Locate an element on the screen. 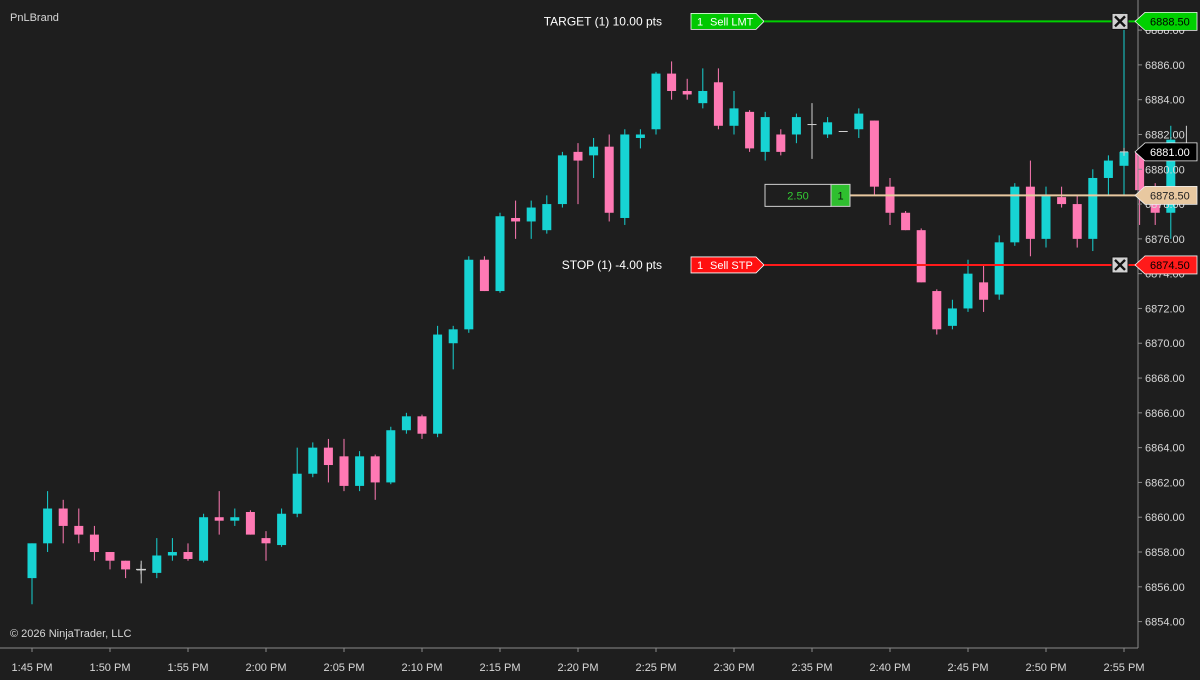 This screenshot has width=1200, height=680. position-line: 2.50 1 6878.50 is located at coordinates (981, 195).